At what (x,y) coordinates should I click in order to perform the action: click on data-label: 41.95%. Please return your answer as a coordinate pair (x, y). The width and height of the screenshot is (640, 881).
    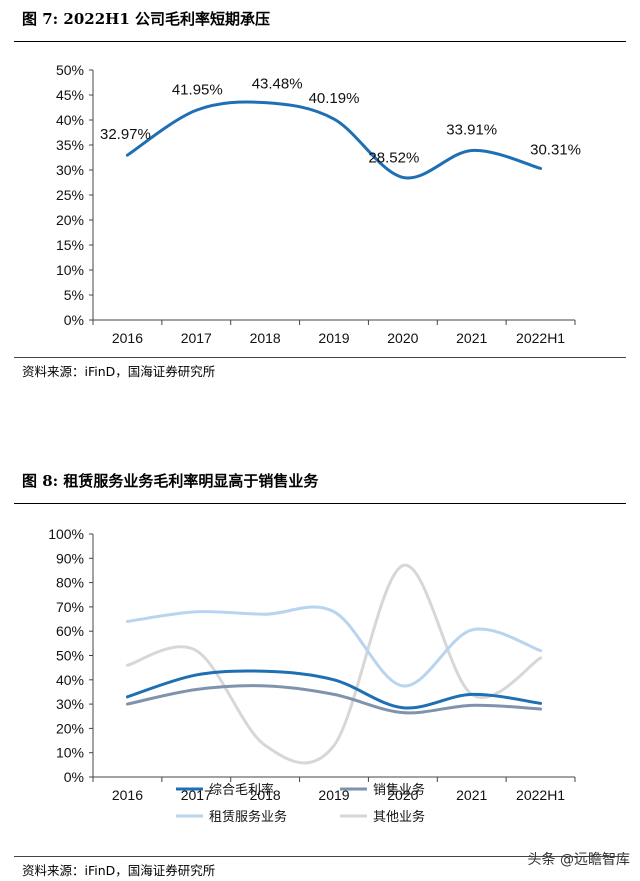
    Looking at the image, I should click on (197, 89).